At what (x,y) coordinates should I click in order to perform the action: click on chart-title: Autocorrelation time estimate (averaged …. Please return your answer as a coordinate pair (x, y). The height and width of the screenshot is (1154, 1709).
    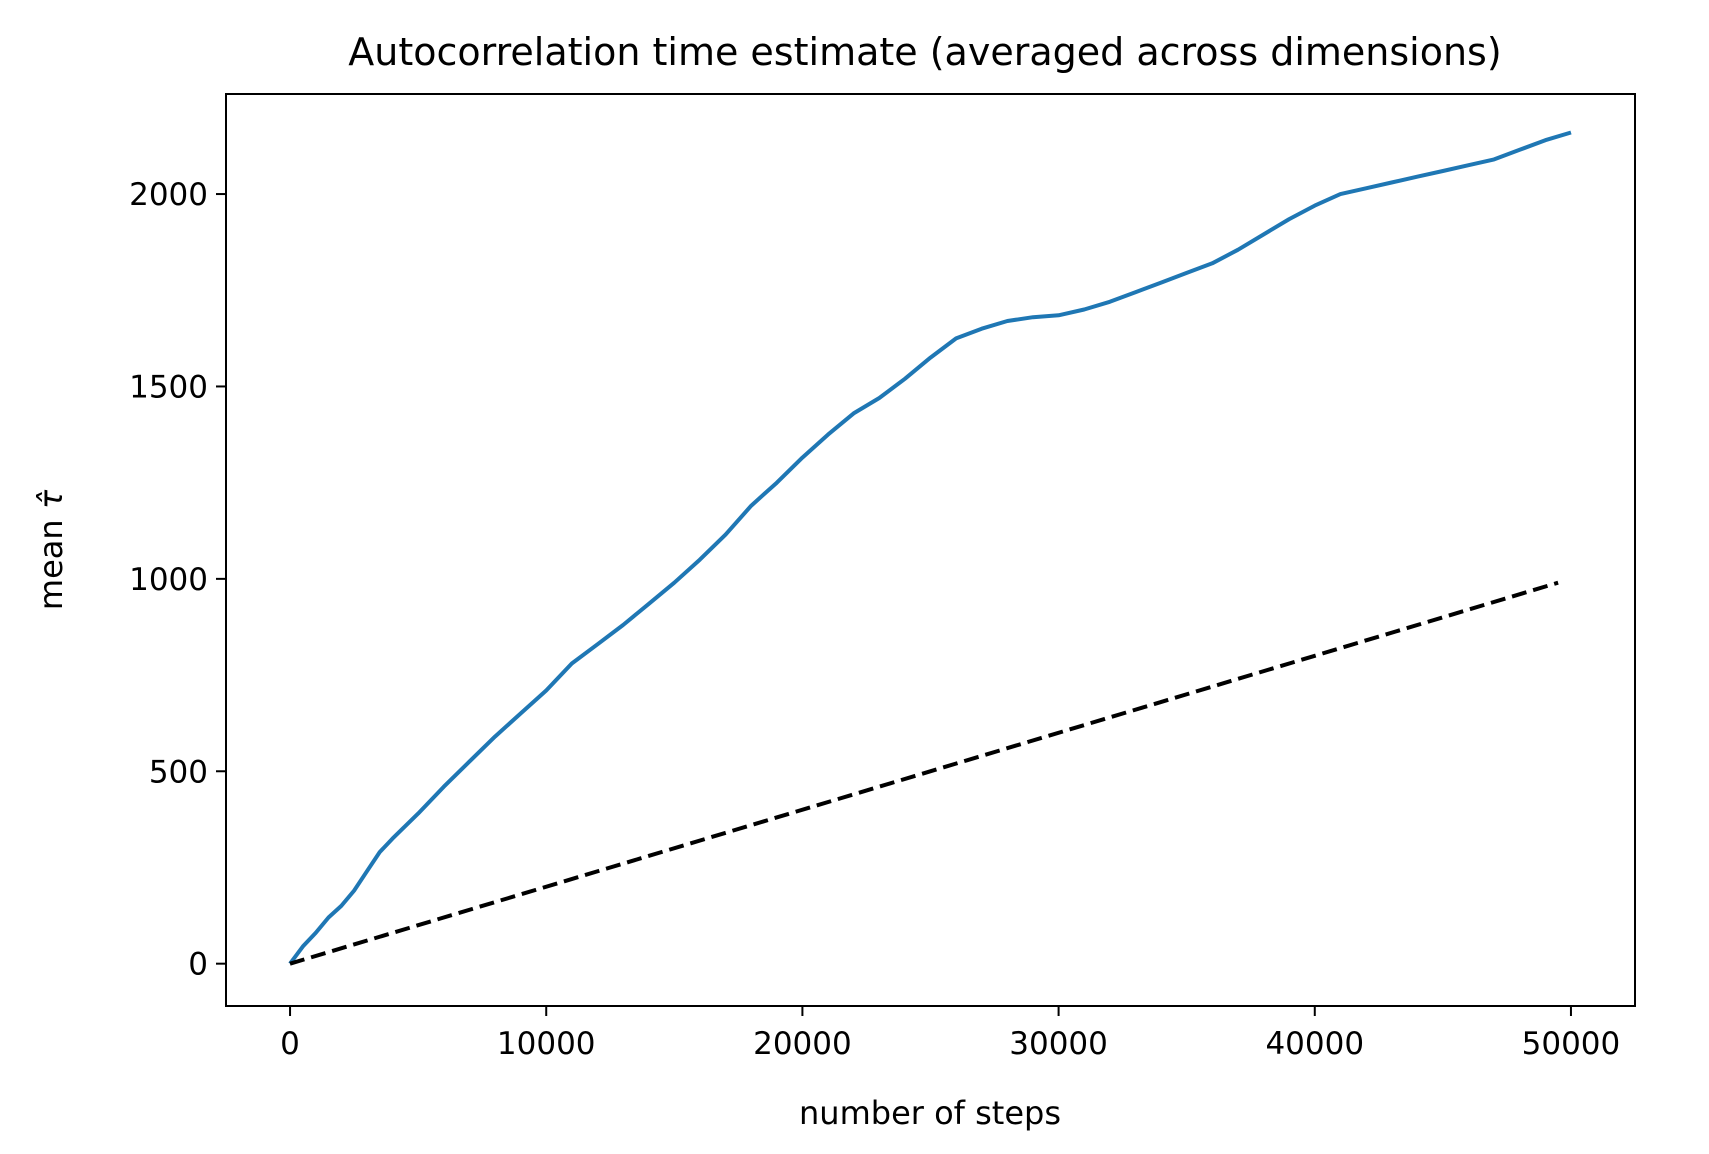
    Looking at the image, I should click on (924, 52).